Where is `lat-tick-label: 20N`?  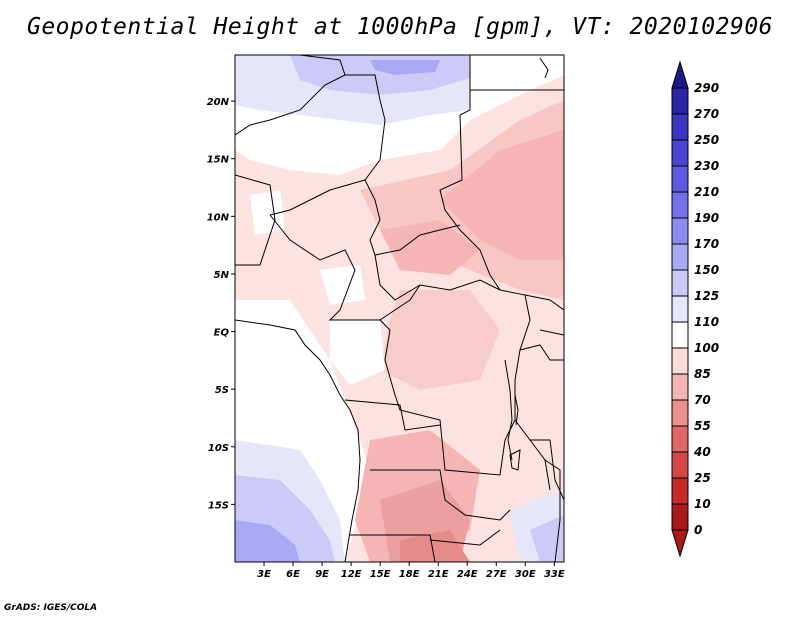
lat-tick-label: 20N is located at coordinates (218, 102).